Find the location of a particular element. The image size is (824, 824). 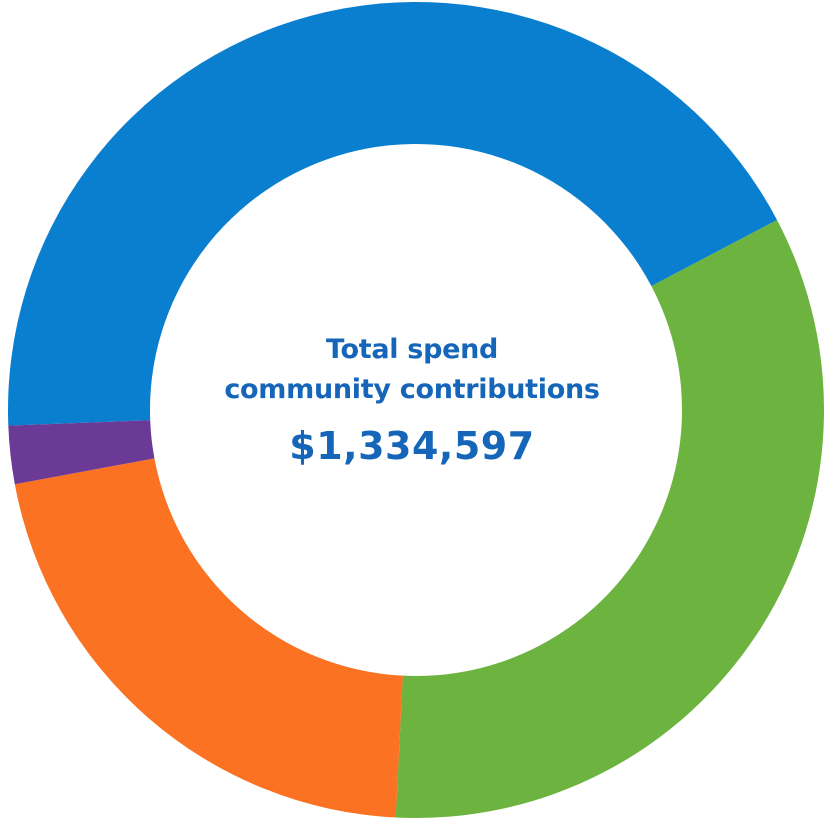

center-title-line-1: Total spend is located at coordinates (412, 349).